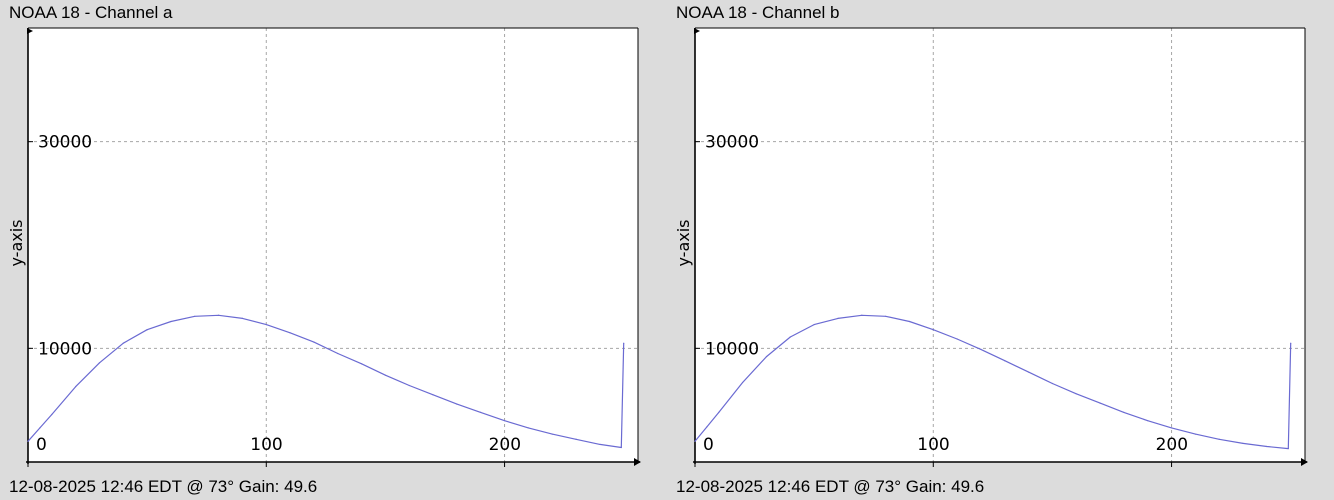  I want to click on chart-title: NOAA 18 - Channel b, so click(758, 12).